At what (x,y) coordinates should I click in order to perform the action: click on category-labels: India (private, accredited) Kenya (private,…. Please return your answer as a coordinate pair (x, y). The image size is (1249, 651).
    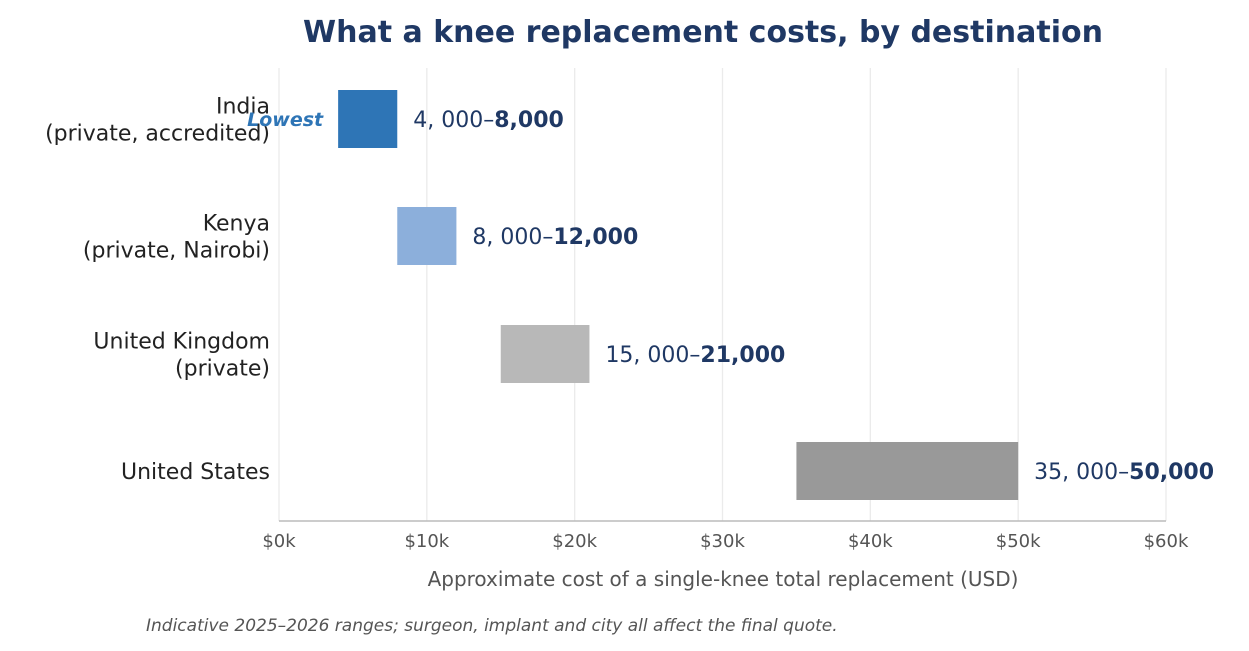
    Looking at the image, I should click on (157, 290).